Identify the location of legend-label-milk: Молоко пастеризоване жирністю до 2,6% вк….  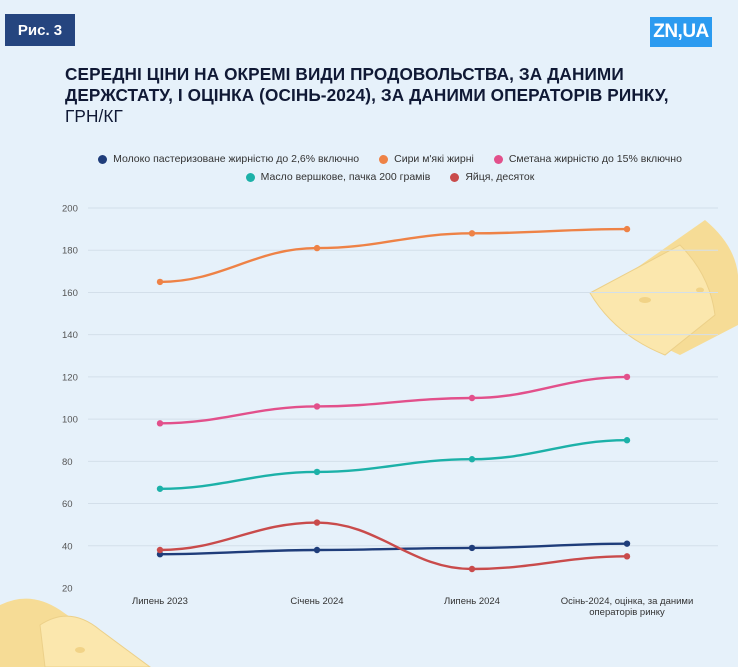
(236, 159).